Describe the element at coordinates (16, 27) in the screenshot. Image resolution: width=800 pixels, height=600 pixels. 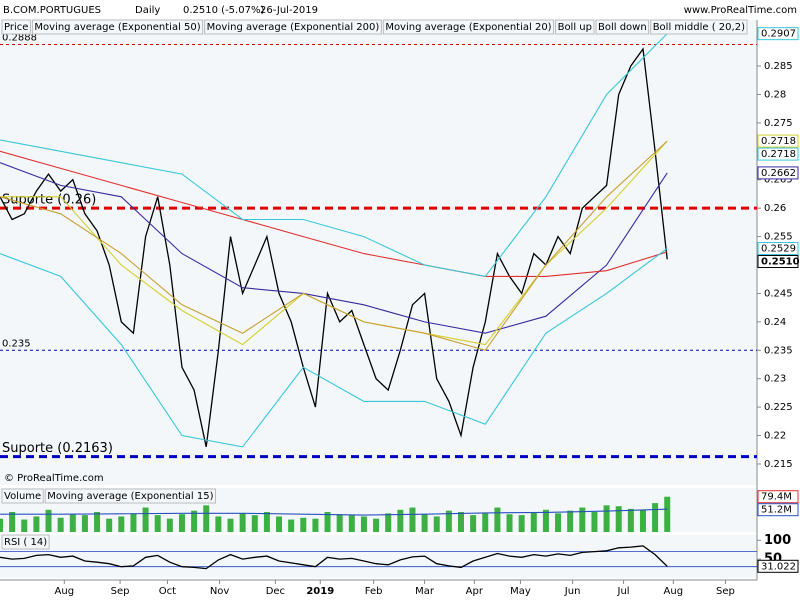
I see `legend-entry: Price` at that location.